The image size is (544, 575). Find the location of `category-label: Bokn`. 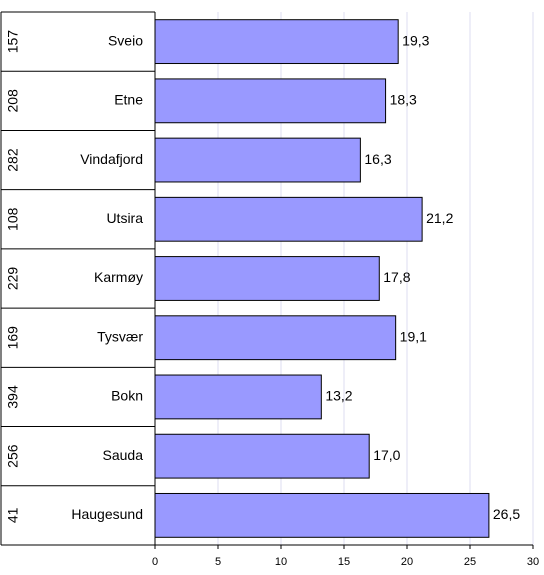

category-label: Bokn is located at coordinates (127, 396).